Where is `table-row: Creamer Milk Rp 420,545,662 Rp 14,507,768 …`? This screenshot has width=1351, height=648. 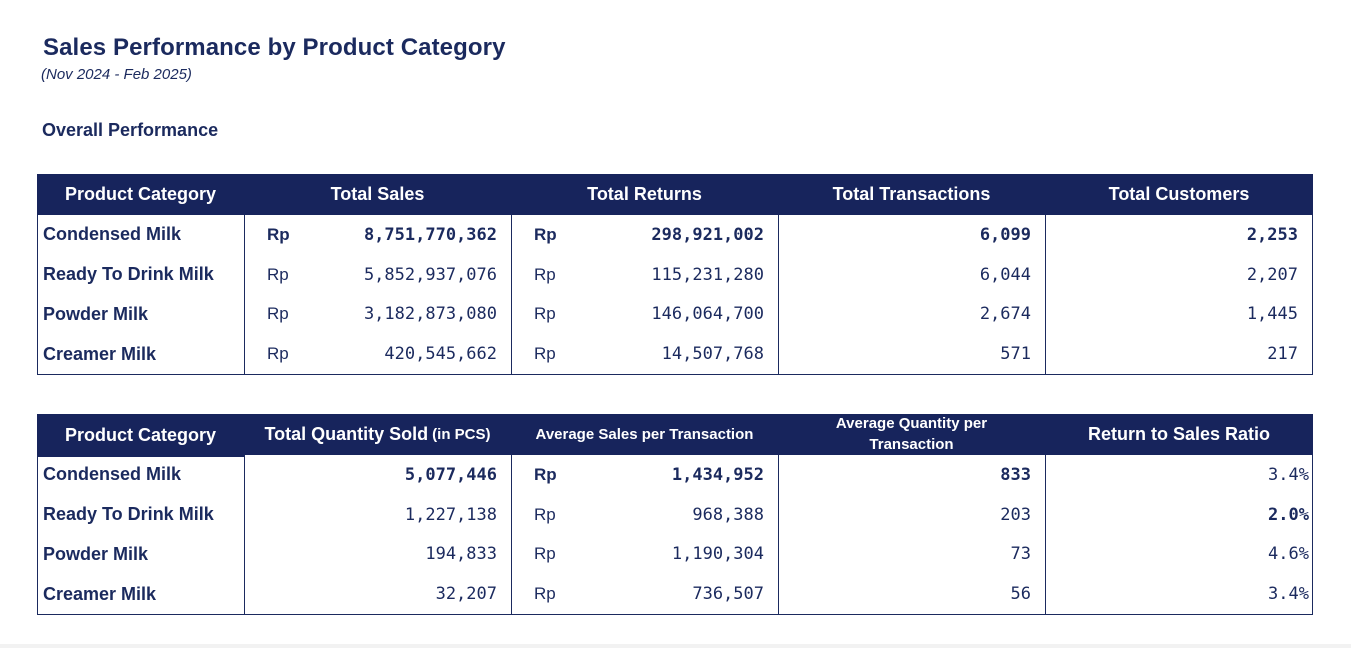 table-row: Creamer Milk Rp 420,545,662 Rp 14,507,768 … is located at coordinates (675, 354).